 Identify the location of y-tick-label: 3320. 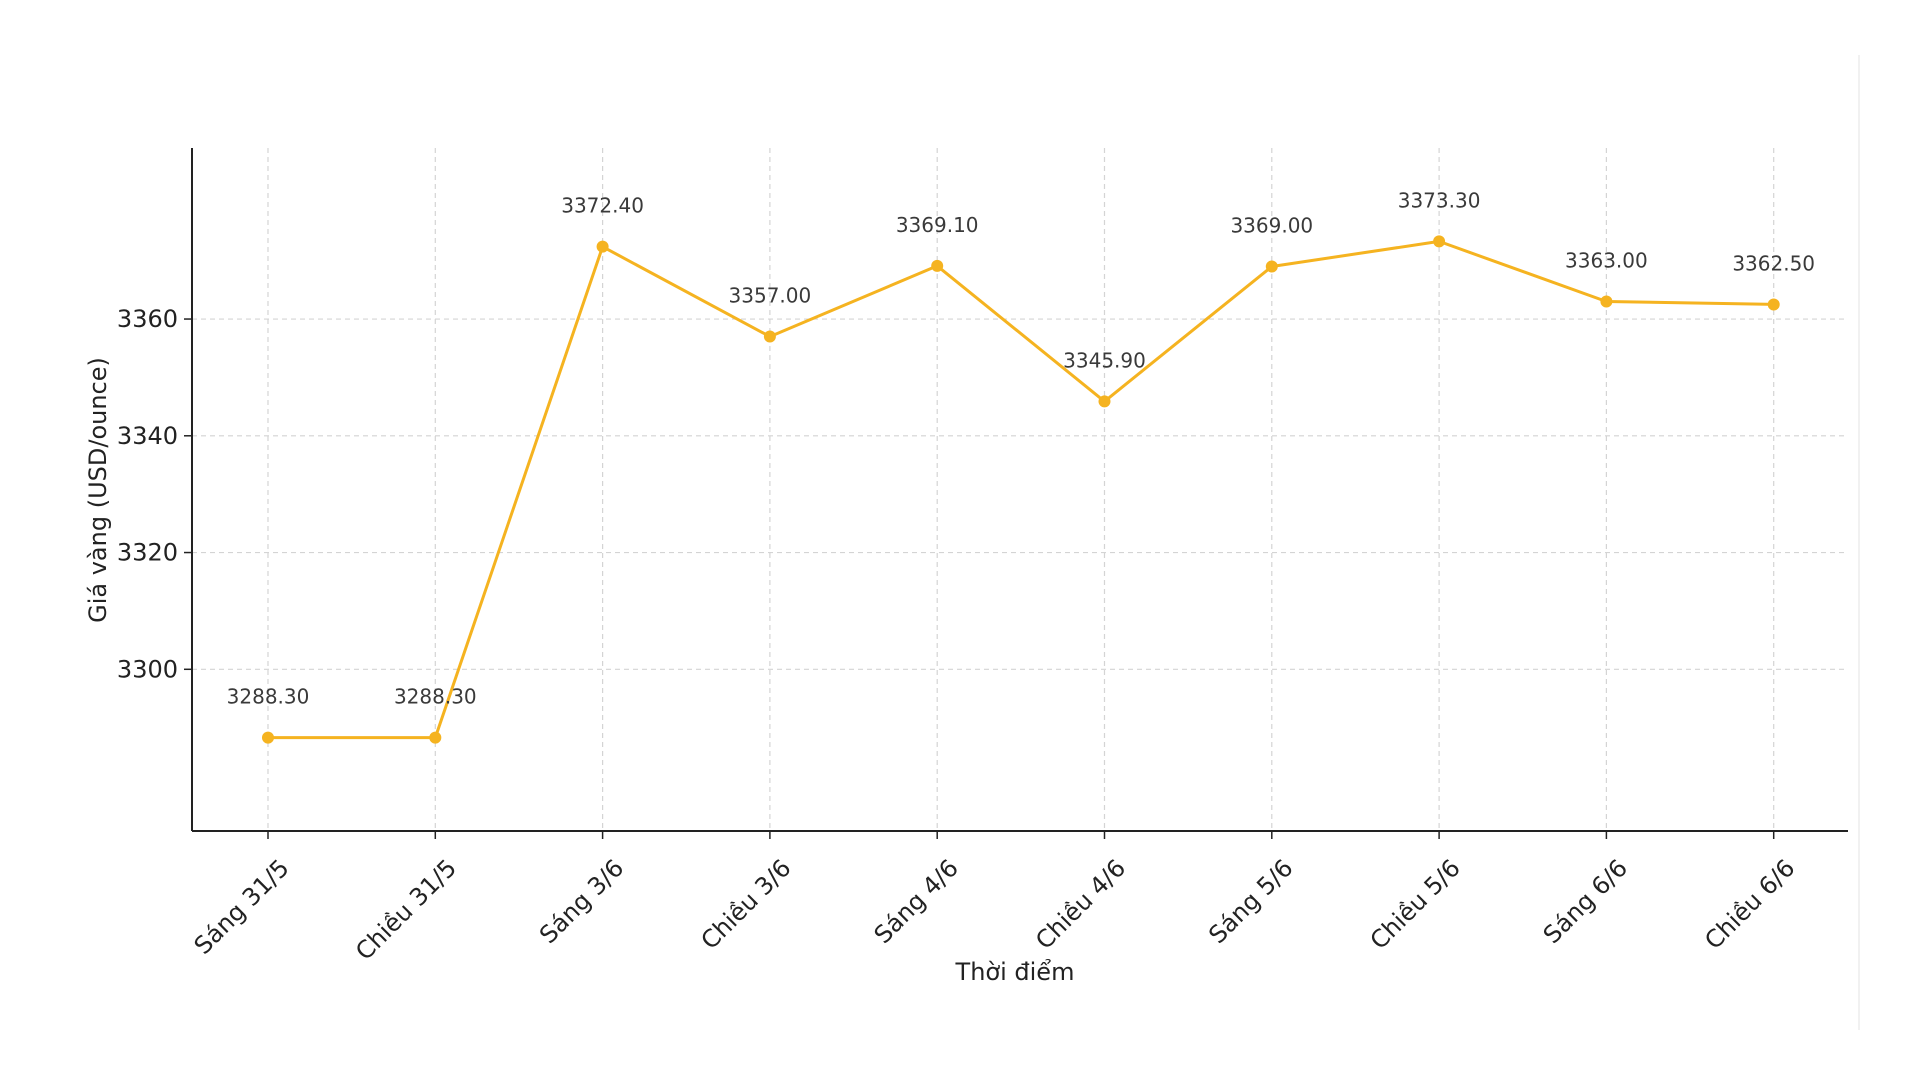
(147, 553).